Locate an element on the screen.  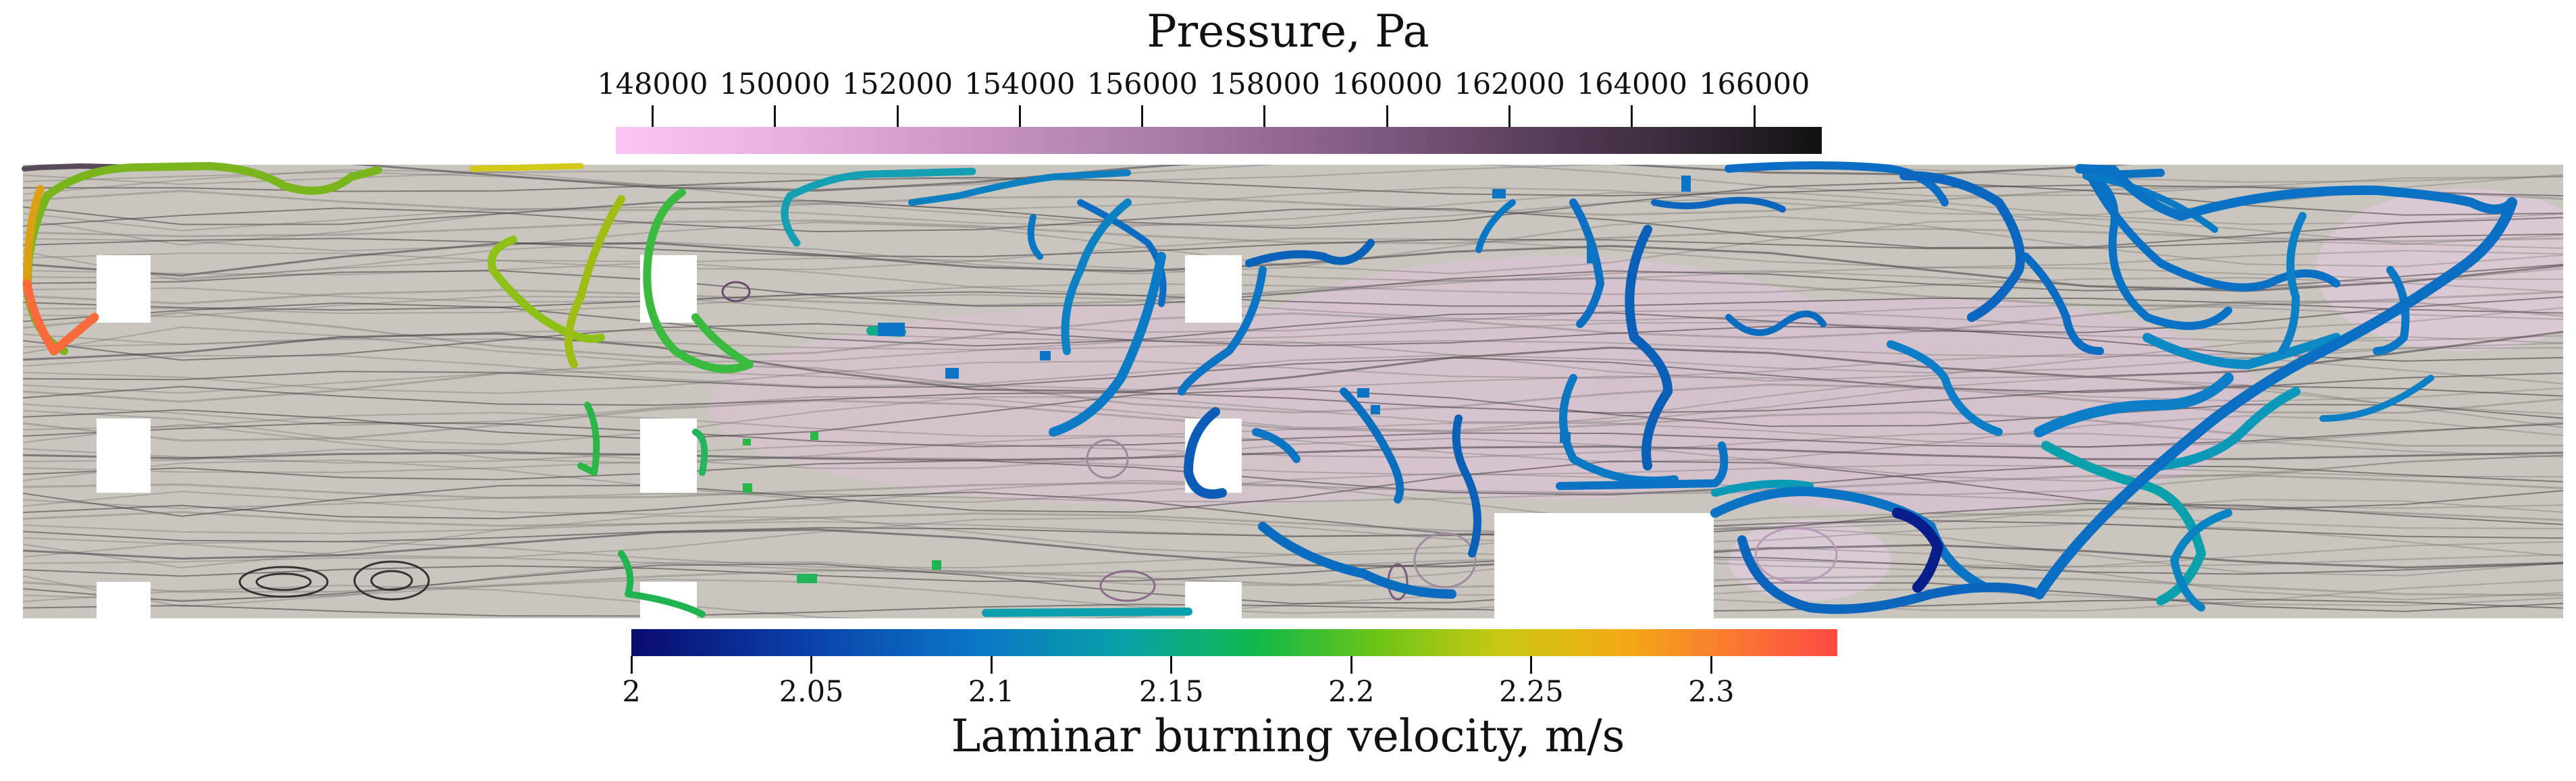
tick-label: 2.25 is located at coordinates (1531, 692).